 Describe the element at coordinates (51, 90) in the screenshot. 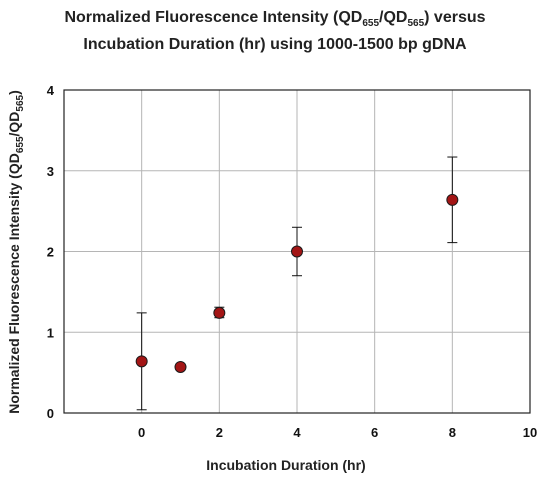

I see `y-tick-label: 4` at that location.